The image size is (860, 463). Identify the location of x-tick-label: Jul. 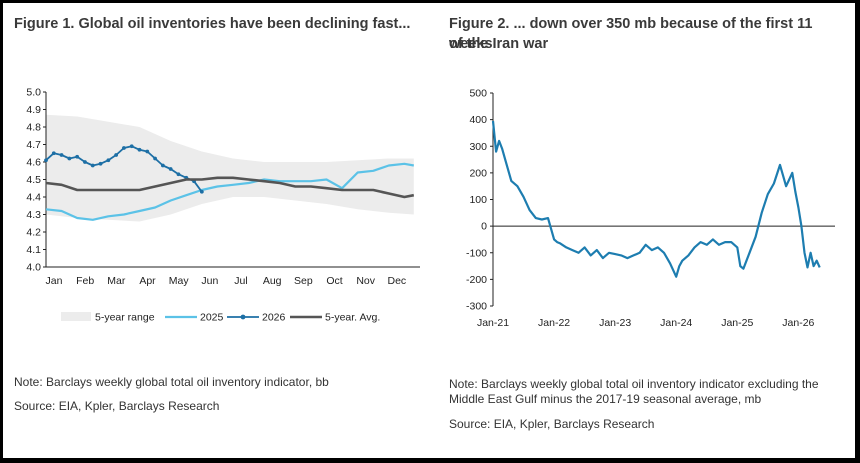
(240, 281).